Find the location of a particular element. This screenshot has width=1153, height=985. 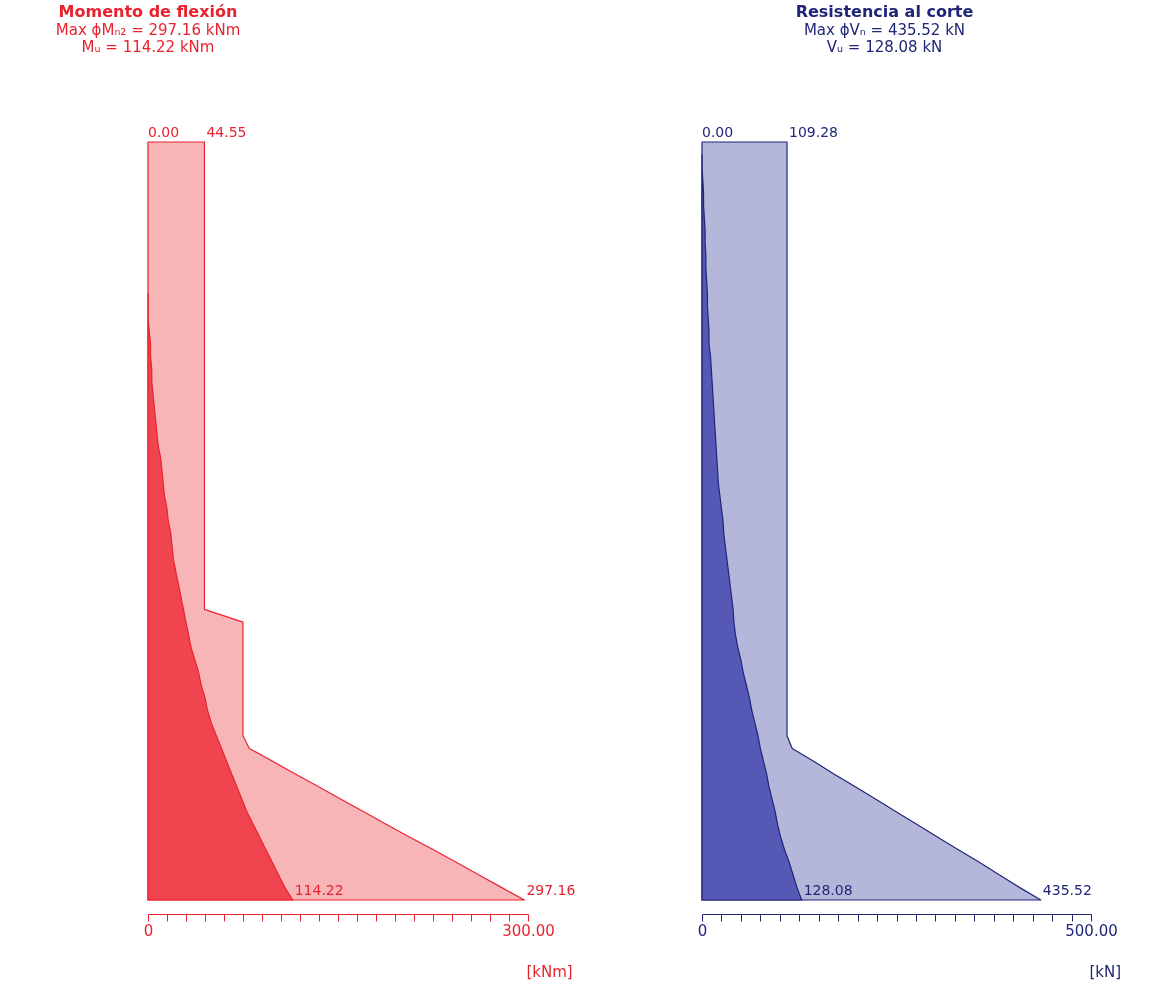

chart-title: Resistencia al corte is located at coordinates (884, 11).